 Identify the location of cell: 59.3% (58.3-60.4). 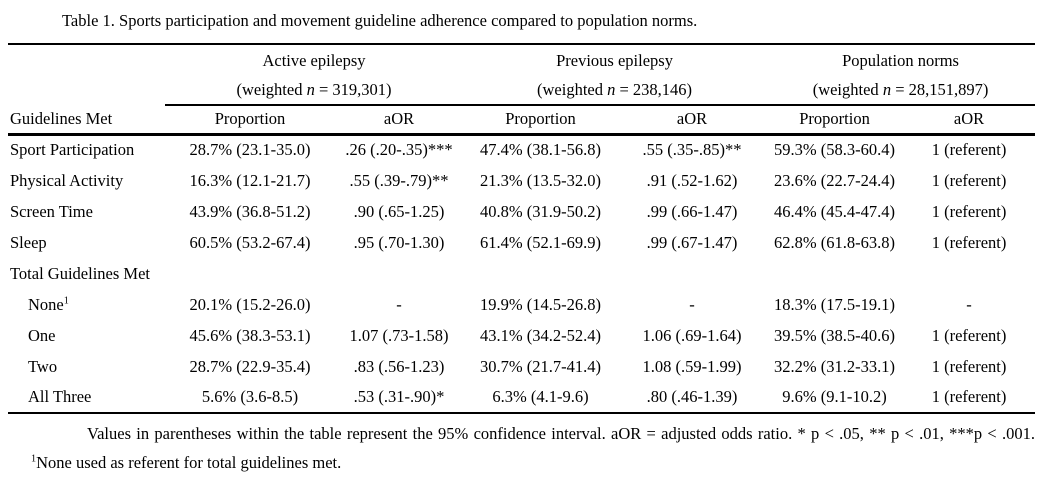
(835, 150).